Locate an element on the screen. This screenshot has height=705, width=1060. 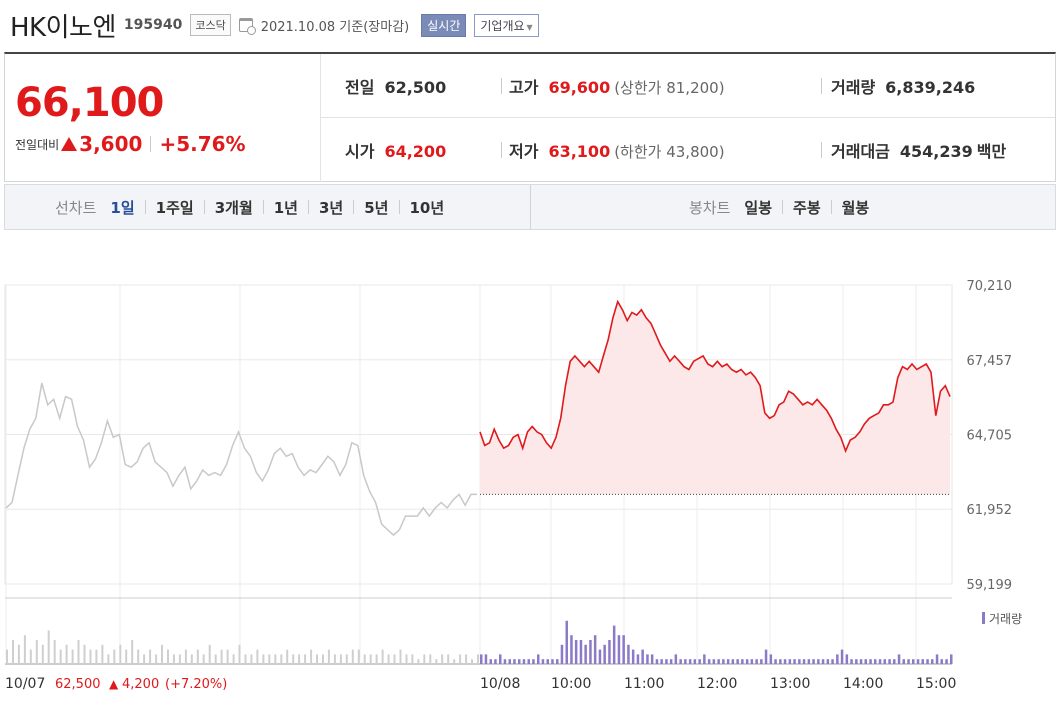
stat-open: 시가 64,200 is located at coordinates (396, 151).